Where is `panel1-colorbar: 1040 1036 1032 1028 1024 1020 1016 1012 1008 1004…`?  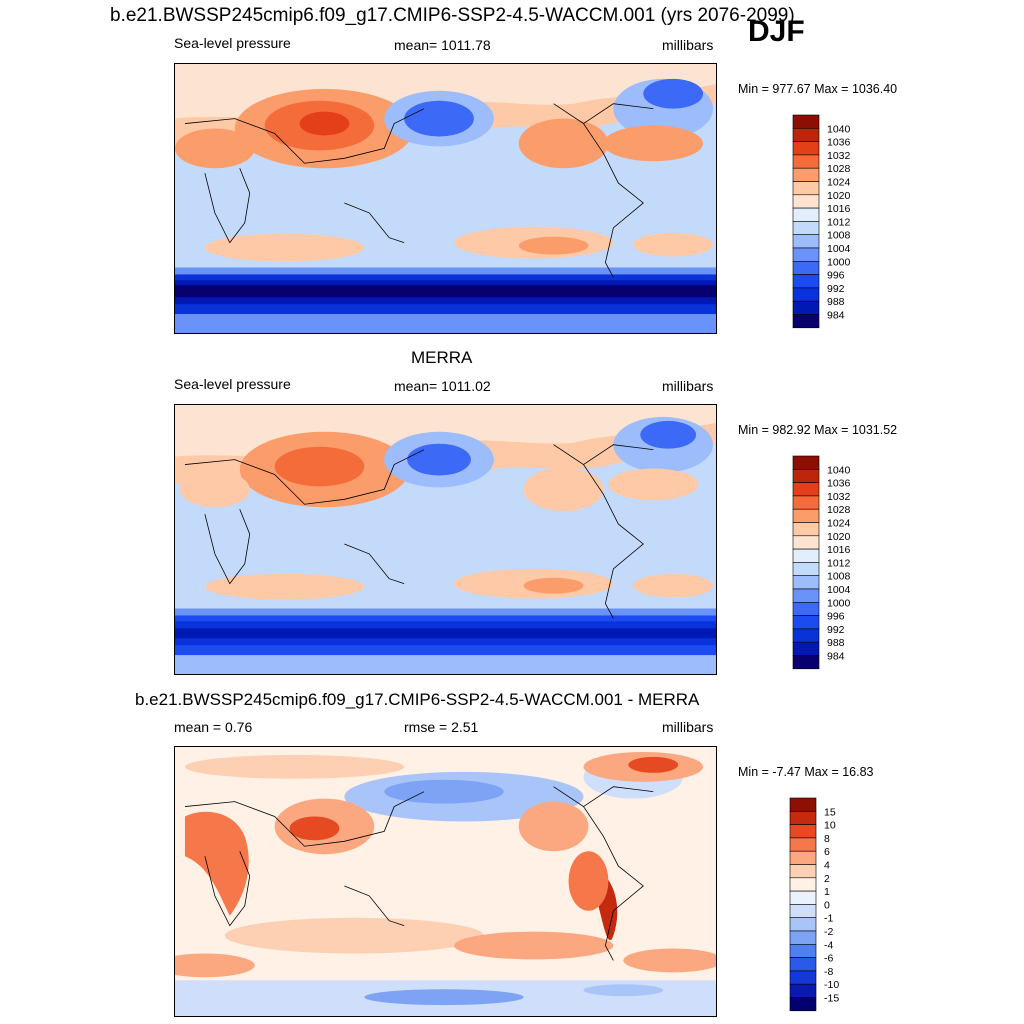
panel1-colorbar: 1040 1036 1032 1028 1024 1020 1016 1012 1008 1004… is located at coordinates (837, 222).